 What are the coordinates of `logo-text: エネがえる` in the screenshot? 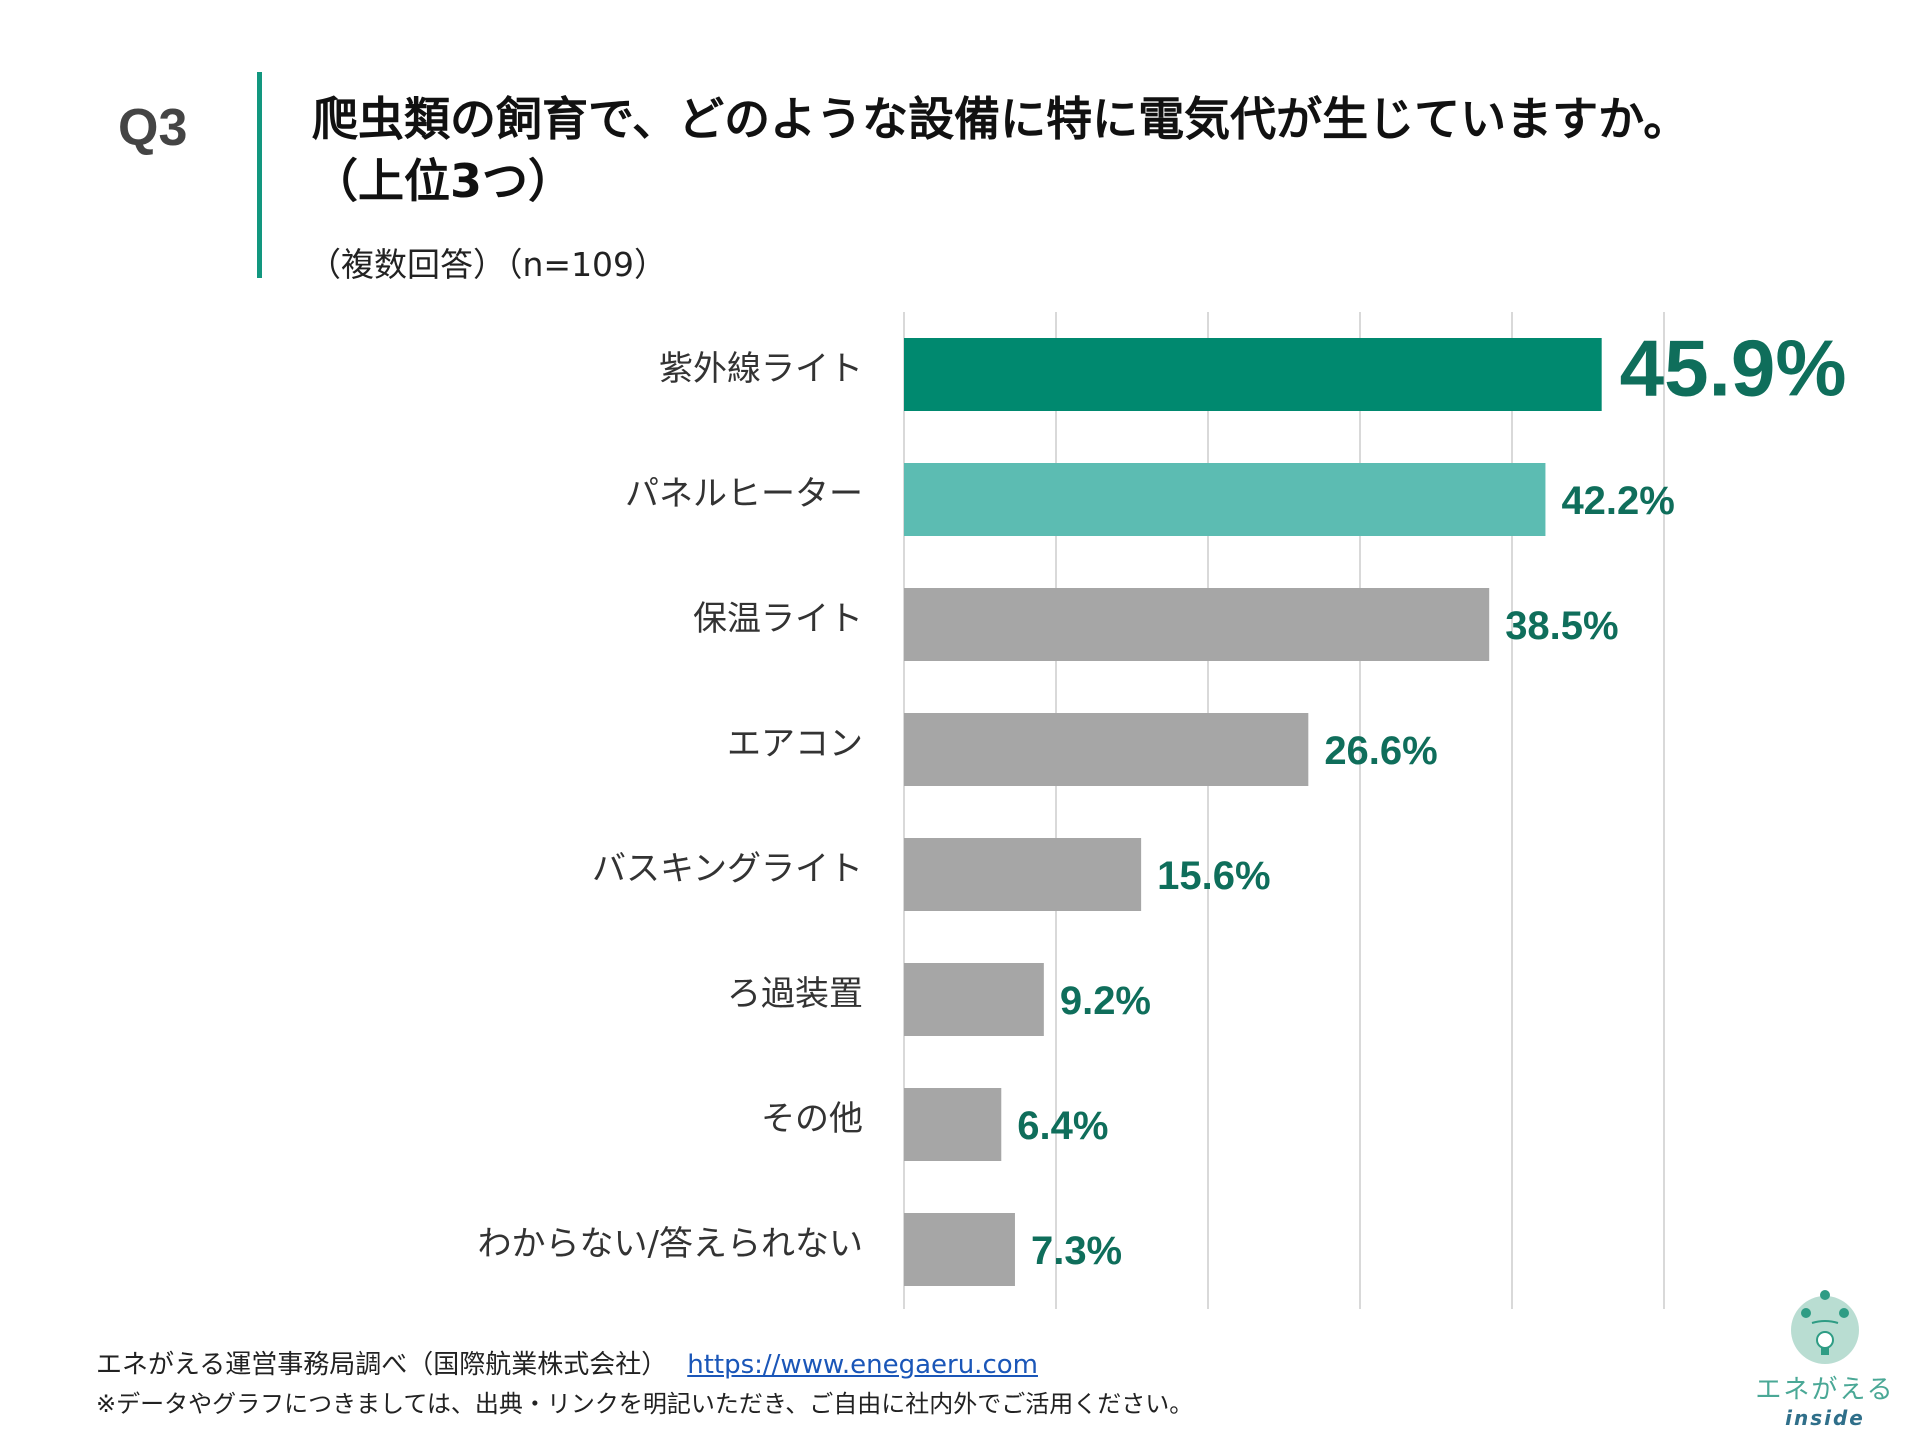 It's located at (1825, 1390).